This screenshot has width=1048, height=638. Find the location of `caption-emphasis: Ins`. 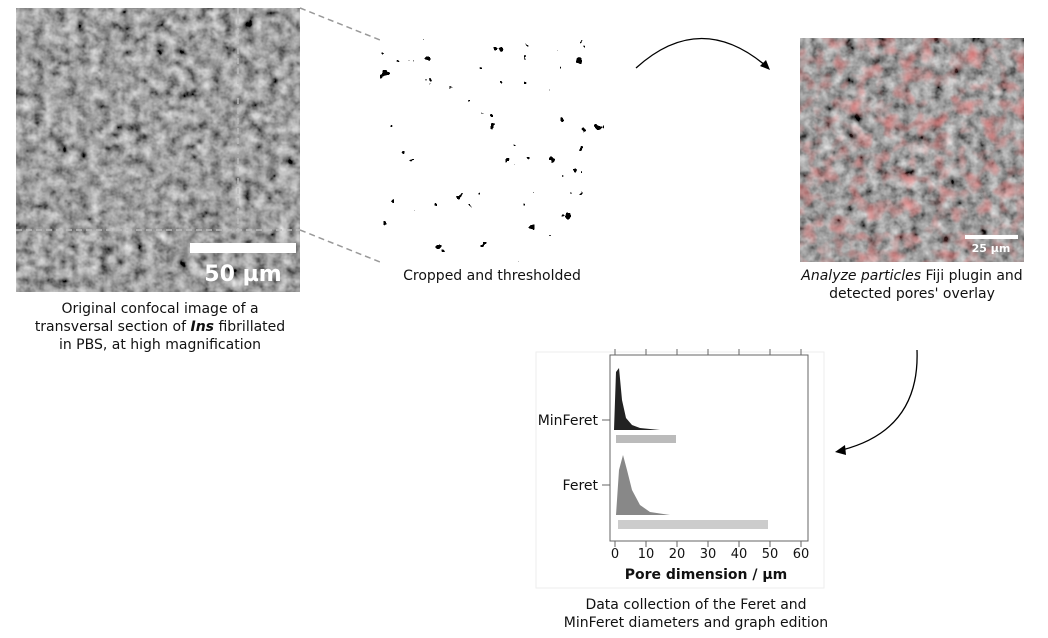

caption-emphasis: Ins is located at coordinates (203, 327).